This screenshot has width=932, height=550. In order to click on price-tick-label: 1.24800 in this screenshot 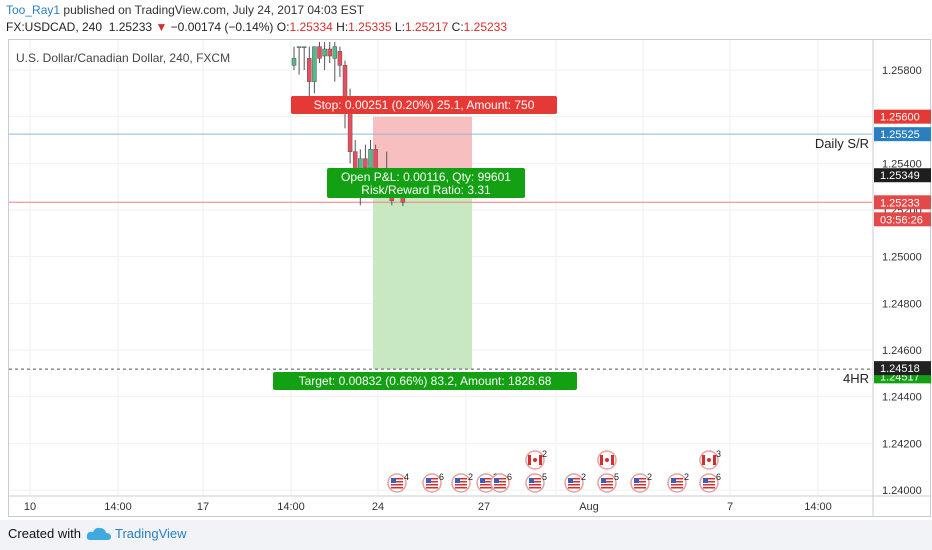, I will do `click(902, 304)`.